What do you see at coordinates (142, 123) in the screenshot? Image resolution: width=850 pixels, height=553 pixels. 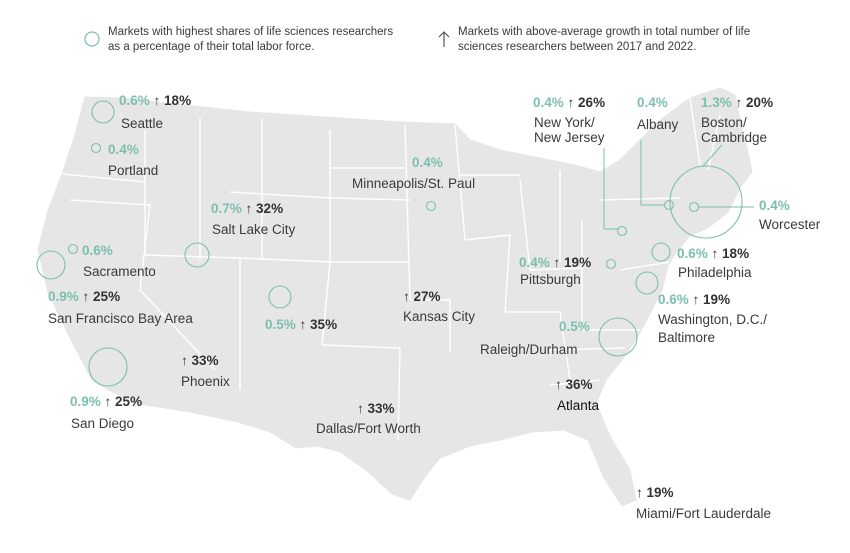 I see `seattle-name: Seattle` at bounding box center [142, 123].